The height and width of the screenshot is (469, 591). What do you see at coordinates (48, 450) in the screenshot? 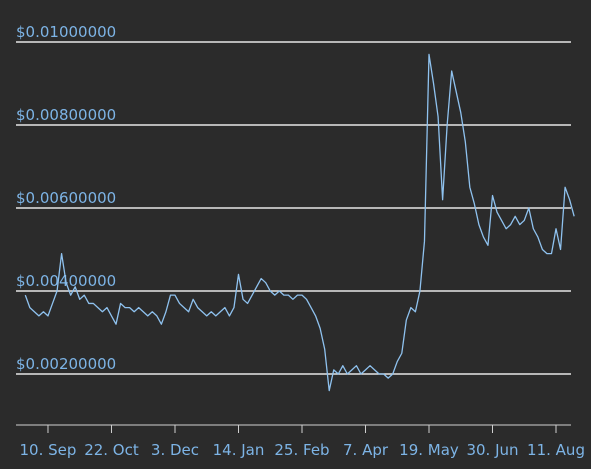
I see `x-tick-label: 10. Sep` at bounding box center [48, 450].